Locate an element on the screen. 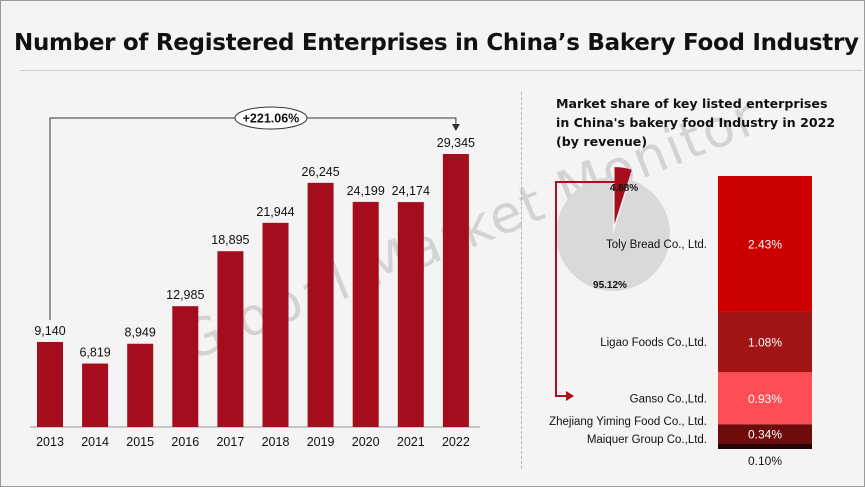 The width and height of the screenshot is (865, 487). bar-value-label-2013: 9,140 is located at coordinates (49, 331).